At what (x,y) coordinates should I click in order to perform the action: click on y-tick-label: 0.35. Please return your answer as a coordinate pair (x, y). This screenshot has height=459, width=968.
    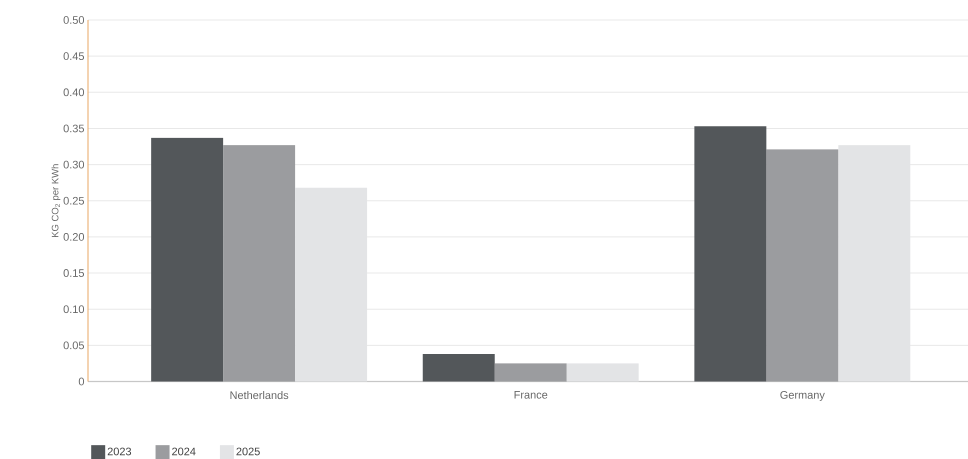
    Looking at the image, I should click on (74, 128).